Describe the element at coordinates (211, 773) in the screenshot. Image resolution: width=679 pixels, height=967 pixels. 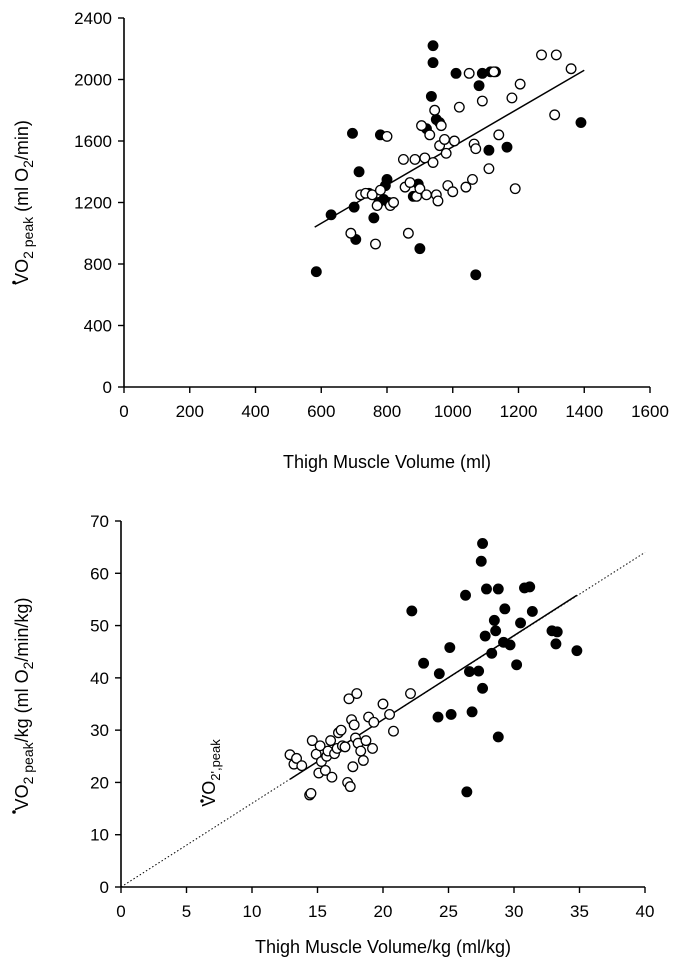
I see `annotation-label: VO2',peak` at that location.